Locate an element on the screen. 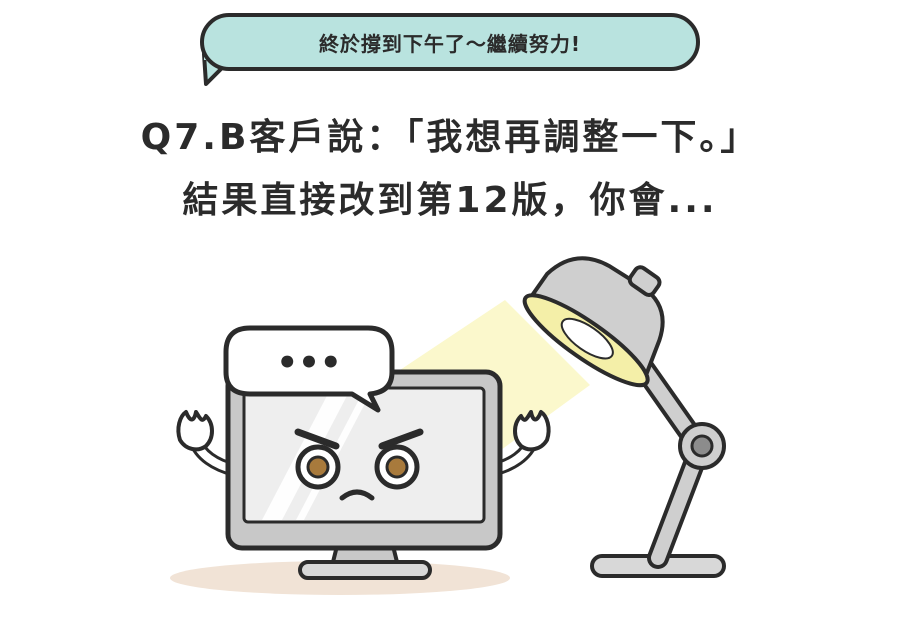  computer-monitor-character-icon is located at coordinates (363, 474).